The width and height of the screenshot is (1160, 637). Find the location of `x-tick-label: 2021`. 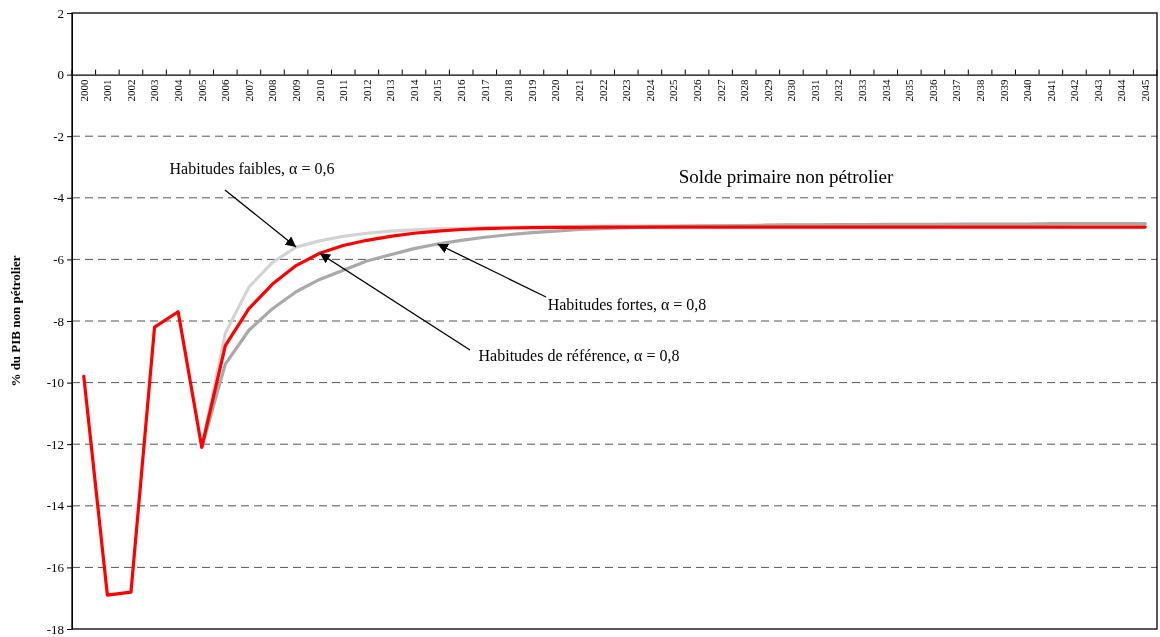

x-tick-label: 2021 is located at coordinates (578, 90).